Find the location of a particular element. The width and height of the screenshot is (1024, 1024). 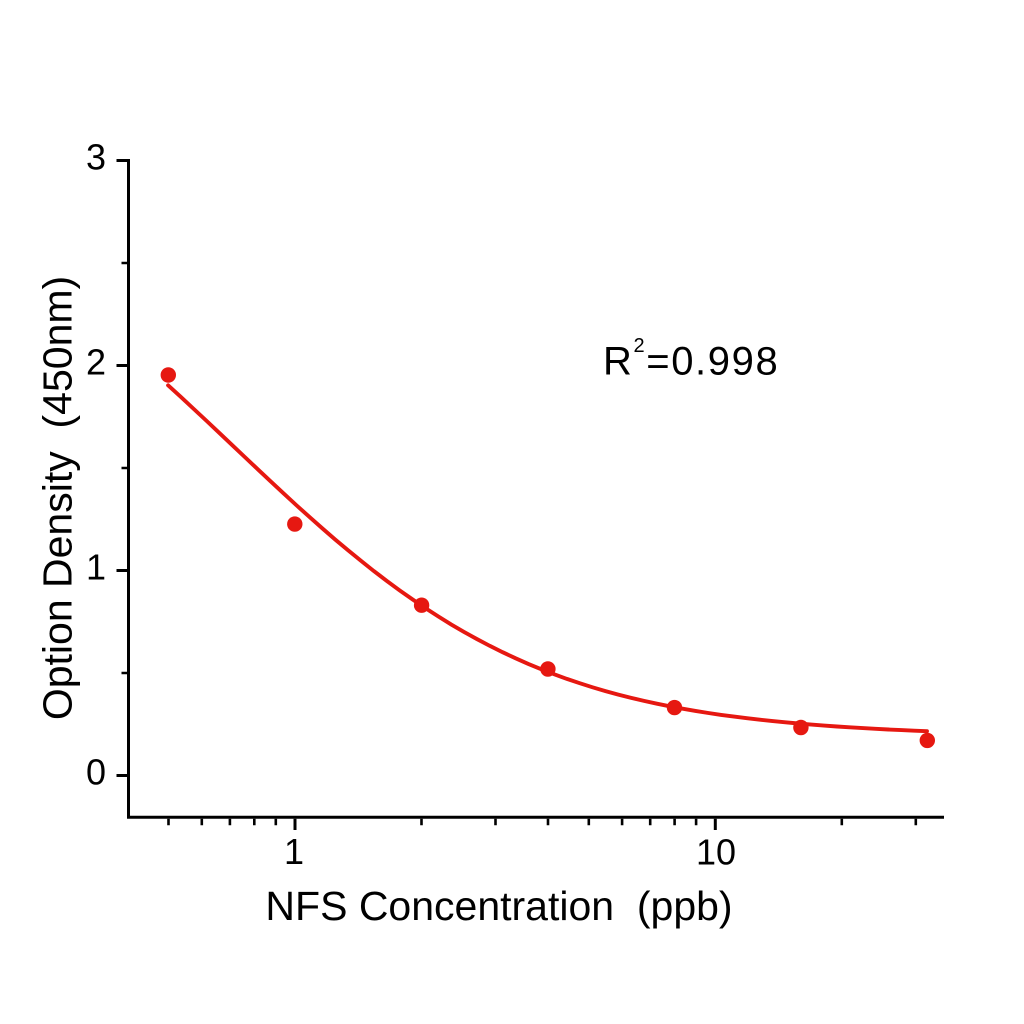

svg-text: 2 is located at coordinates (96, 362).